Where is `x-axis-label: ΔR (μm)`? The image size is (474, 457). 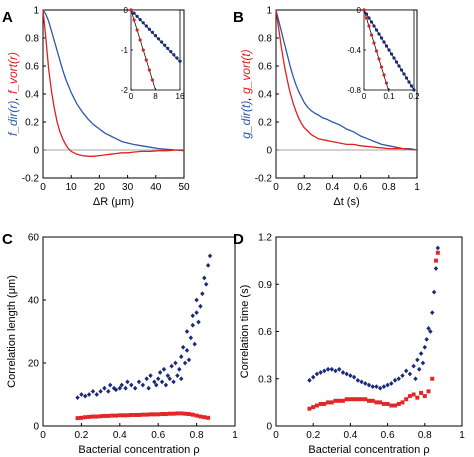 x-axis-label: ΔR (μm) is located at coordinates (113, 202).